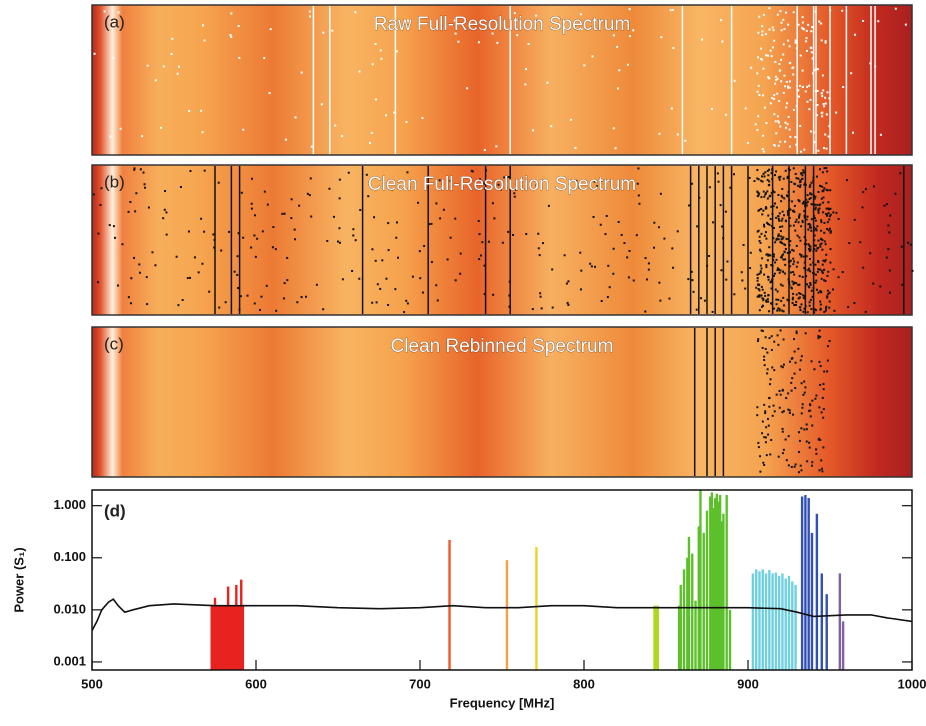 This screenshot has width=926, height=726. I want to click on panel-title: Clean Full-Resolution Spectrum, so click(502, 184).